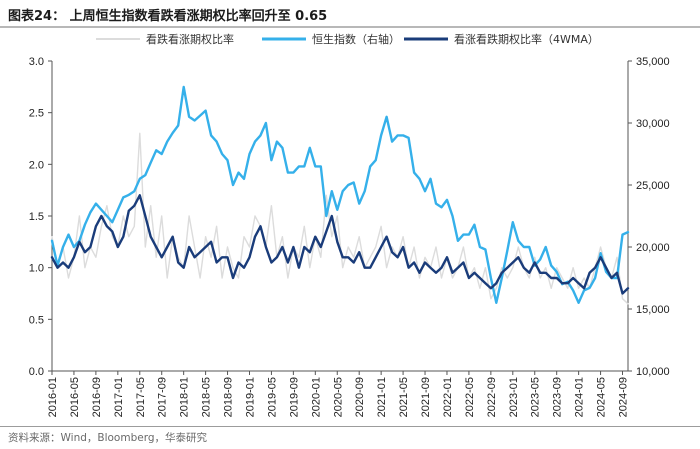  What do you see at coordinates (580, 397) in the screenshot?
I see `x-tick-label: 2024-01` at bounding box center [580, 397].